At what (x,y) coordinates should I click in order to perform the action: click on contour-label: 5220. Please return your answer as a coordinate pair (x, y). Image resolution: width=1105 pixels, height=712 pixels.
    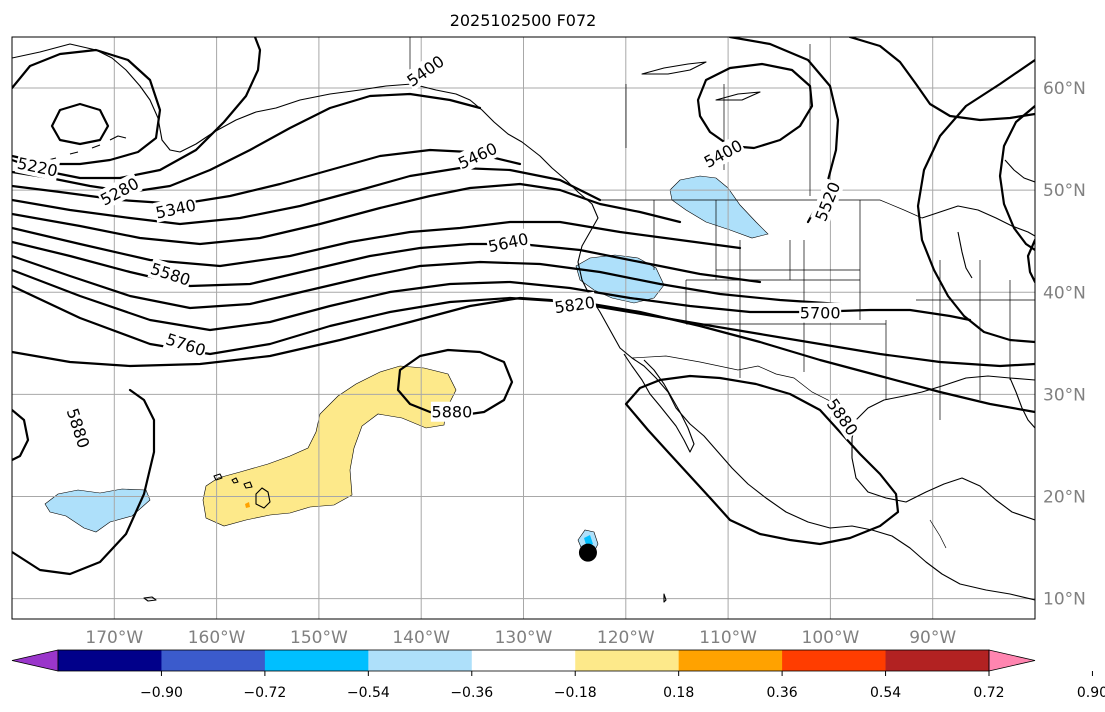
    Looking at the image, I should click on (37, 166).